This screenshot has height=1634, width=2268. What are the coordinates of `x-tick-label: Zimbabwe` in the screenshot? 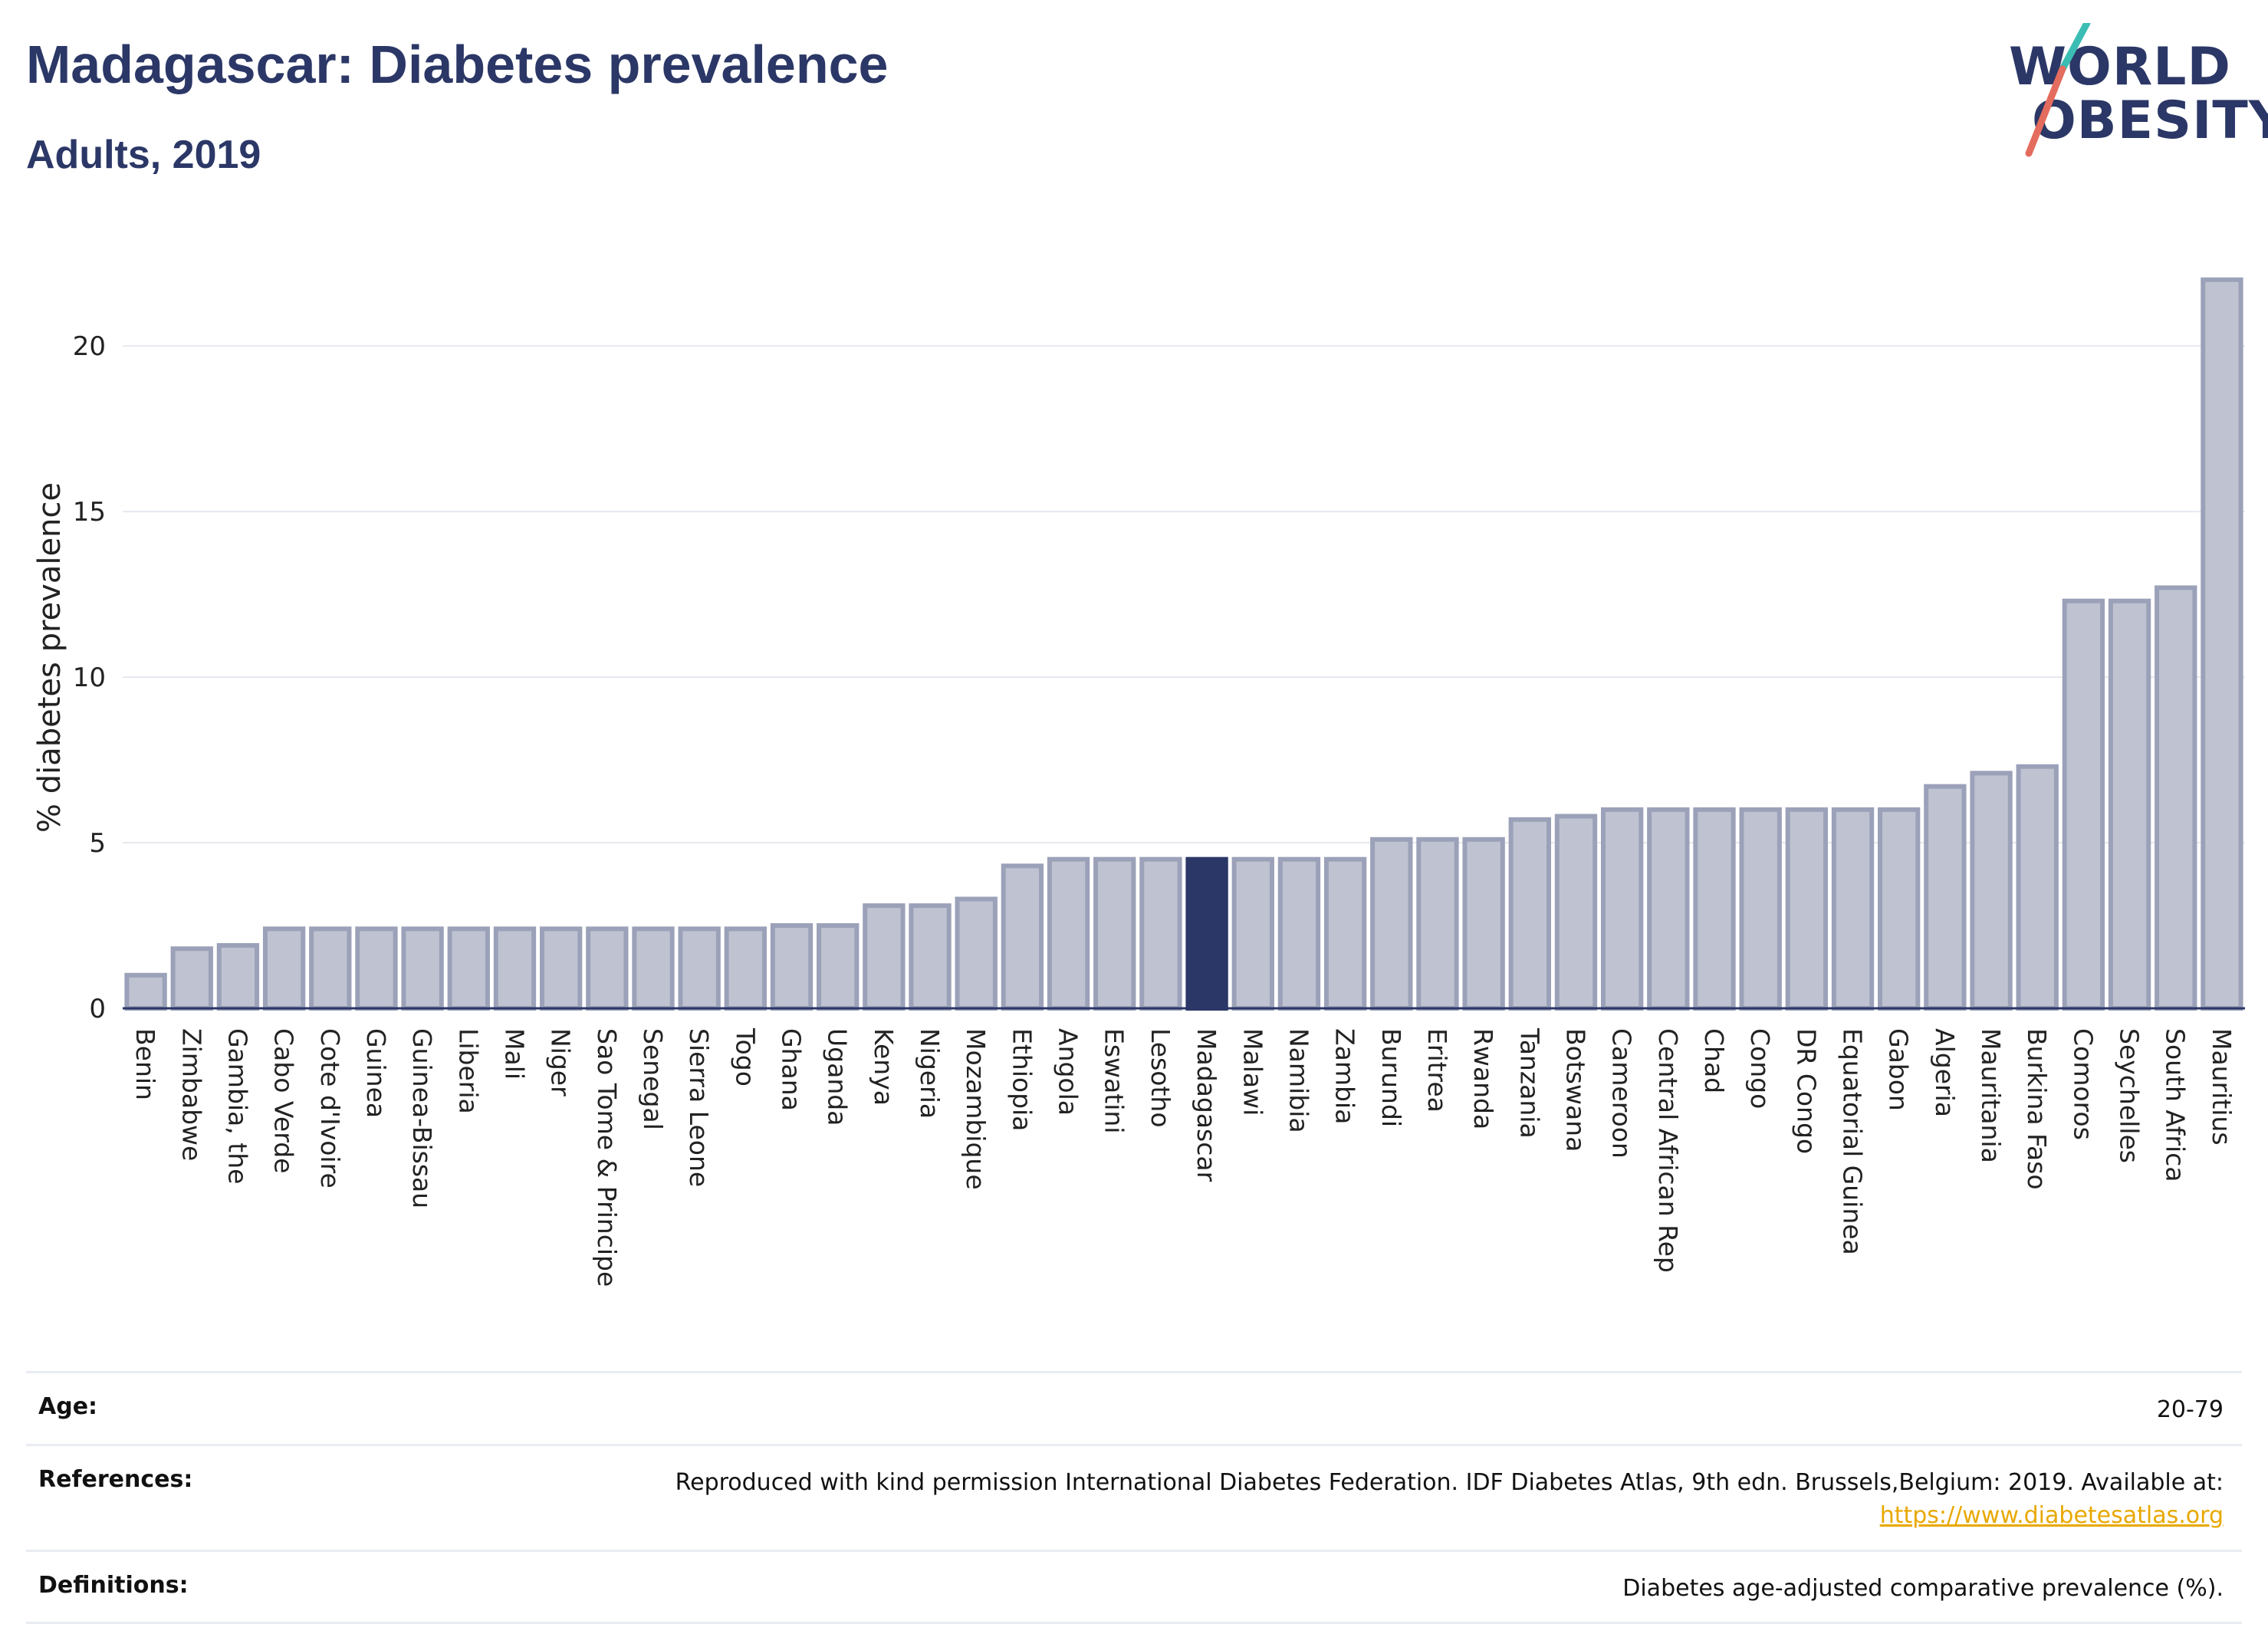 It's located at (191, 1095).